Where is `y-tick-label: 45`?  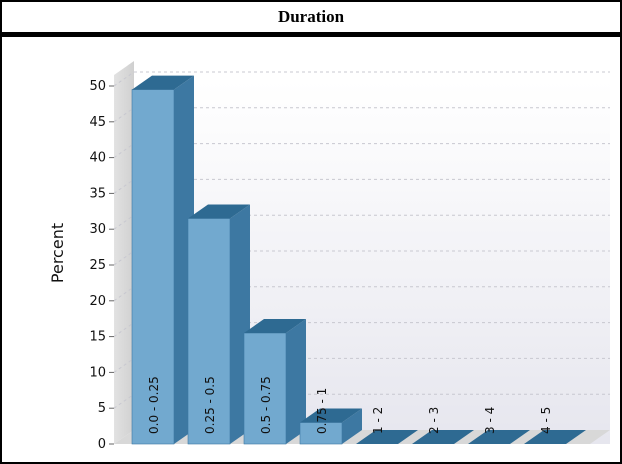 y-tick-label: 45 is located at coordinates (97, 122).